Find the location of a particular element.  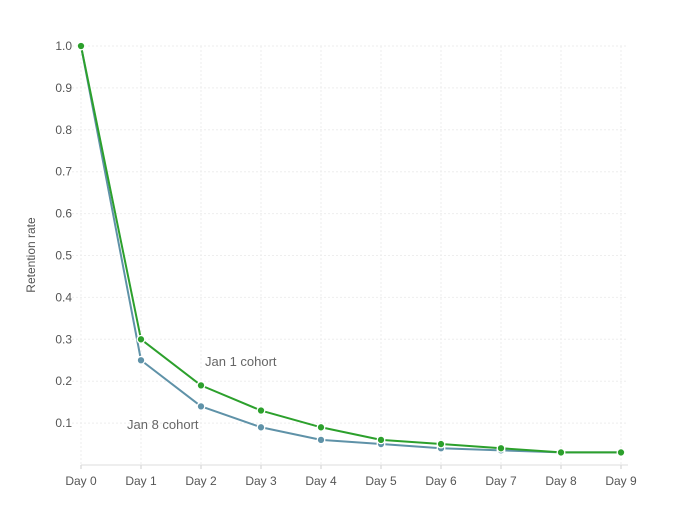

x-tick-label: Day 9 is located at coordinates (621, 481).